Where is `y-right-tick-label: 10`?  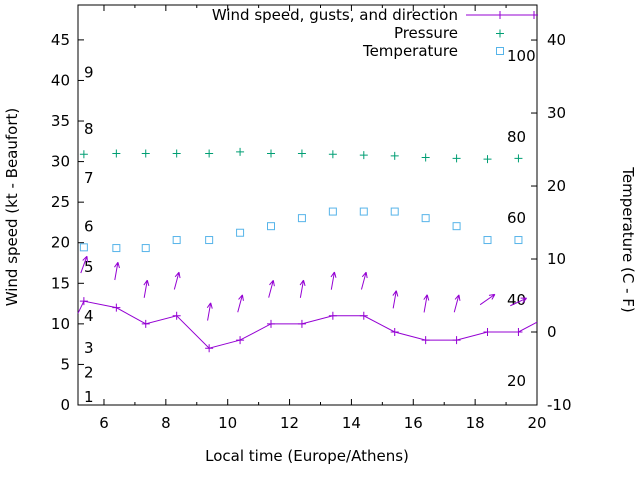
y-right-tick-label: 10 is located at coordinates (556, 259).